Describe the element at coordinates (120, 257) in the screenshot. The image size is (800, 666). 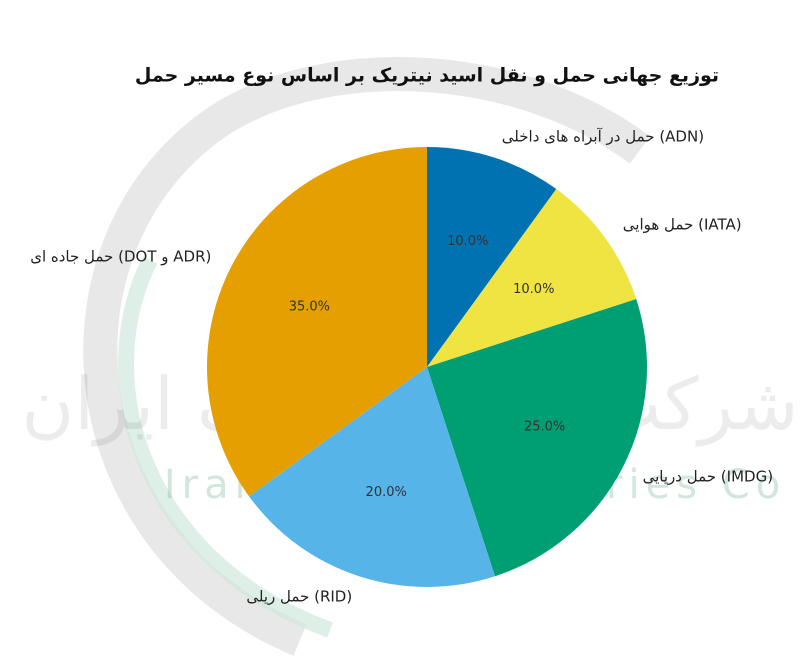
I see `slice-label: حمل جاده ای (DOT و ADR)` at that location.